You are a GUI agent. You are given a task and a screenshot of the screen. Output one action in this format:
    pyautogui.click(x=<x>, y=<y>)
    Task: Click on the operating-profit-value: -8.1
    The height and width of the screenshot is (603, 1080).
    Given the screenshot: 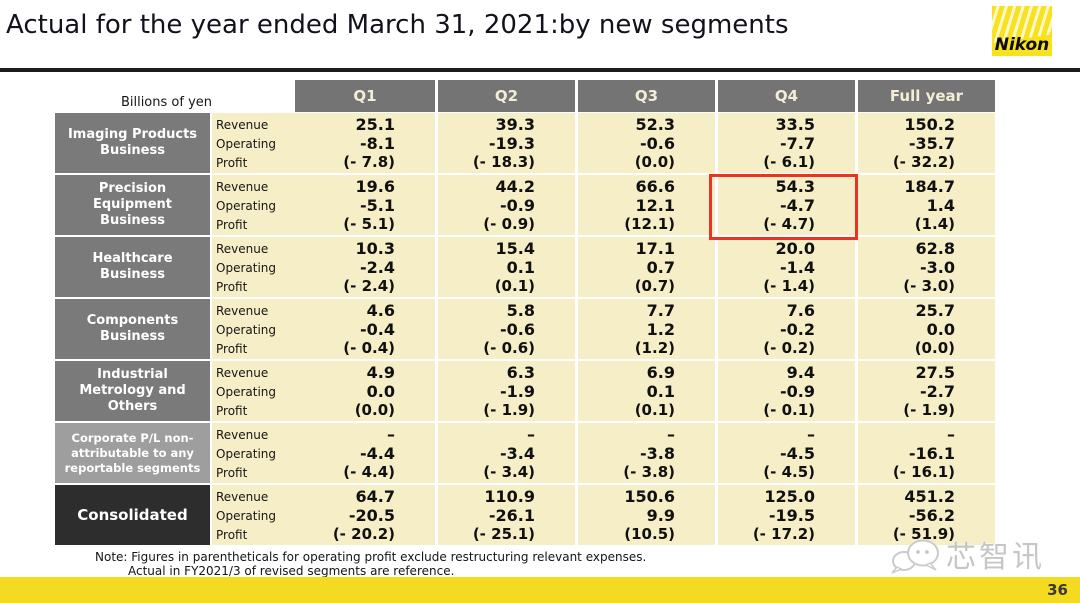 What is the action you would take?
    pyautogui.click(x=377, y=143)
    